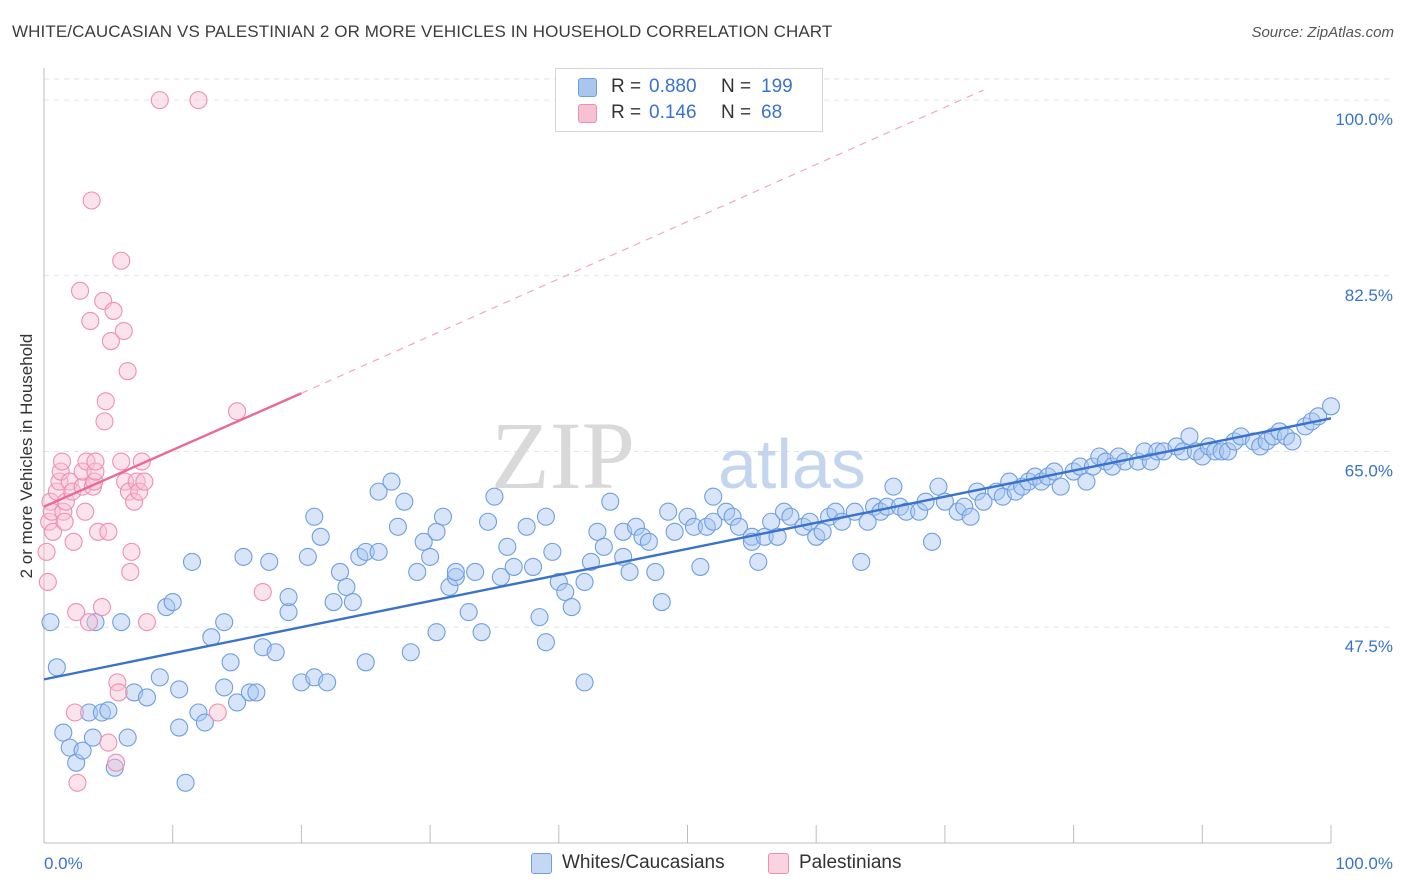 This screenshot has width=1406, height=892. I want to click on y-tick-label: 82.5%, so click(1369, 295).